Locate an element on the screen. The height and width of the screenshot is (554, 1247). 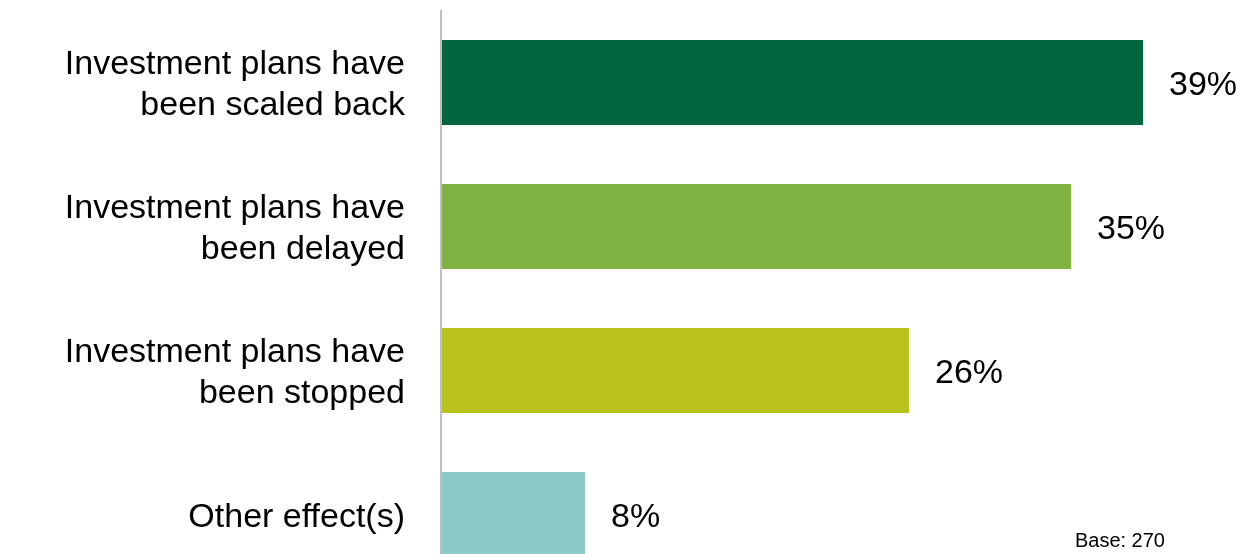
data-label: 39% is located at coordinates (1203, 82).